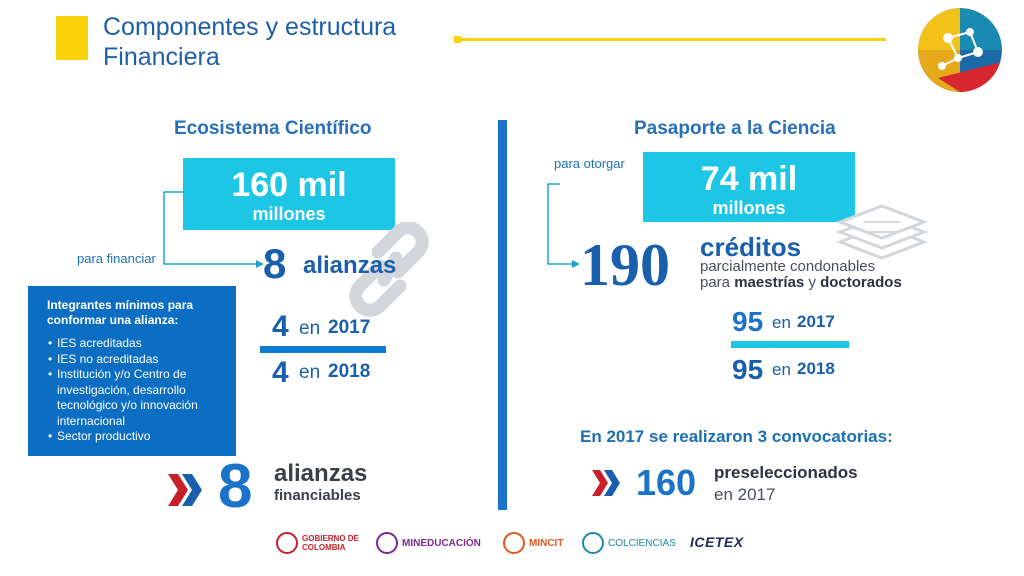 The image size is (1024, 576). I want to click on left-amount-value: 160 mil, so click(289, 185).